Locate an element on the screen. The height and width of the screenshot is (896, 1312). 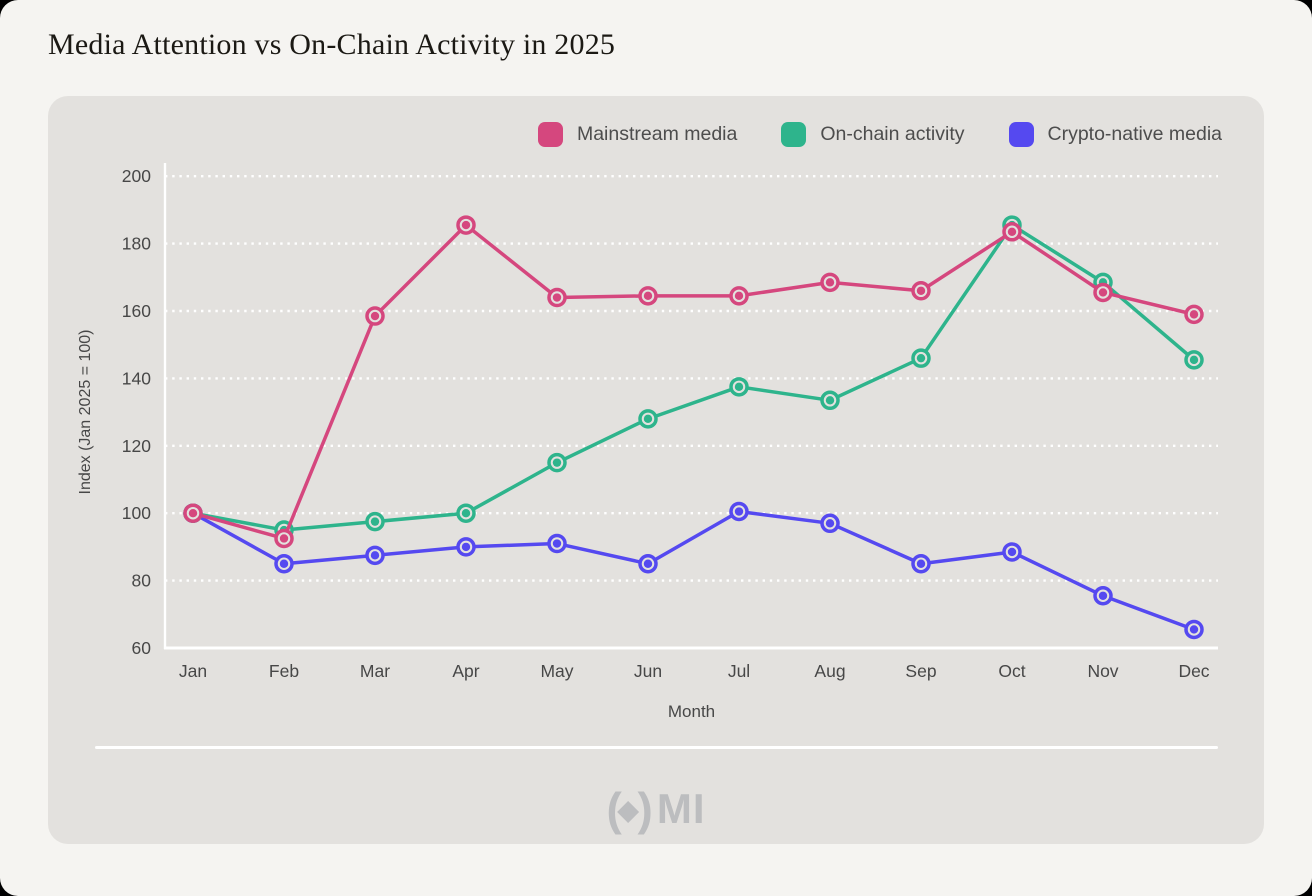
y-tick-label: 200 is located at coordinates (136, 176).